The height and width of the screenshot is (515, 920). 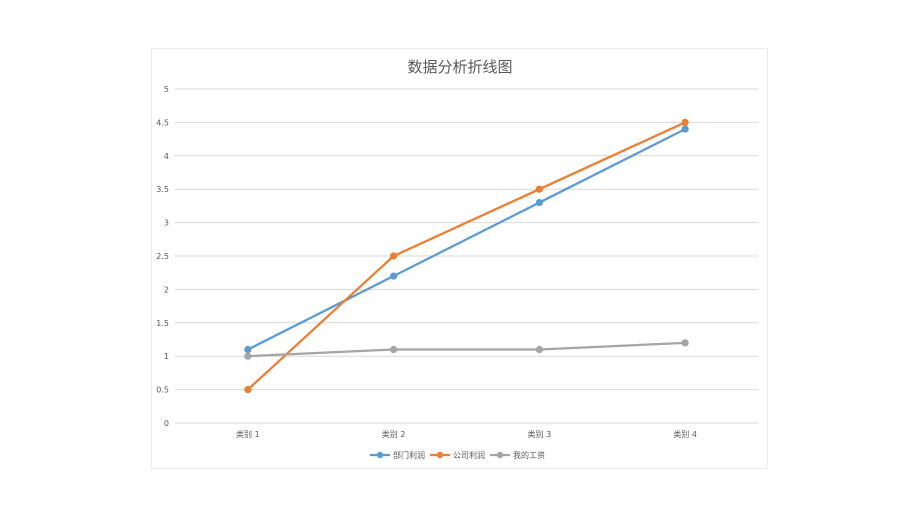 I want to click on series-line, so click(x=466, y=349).